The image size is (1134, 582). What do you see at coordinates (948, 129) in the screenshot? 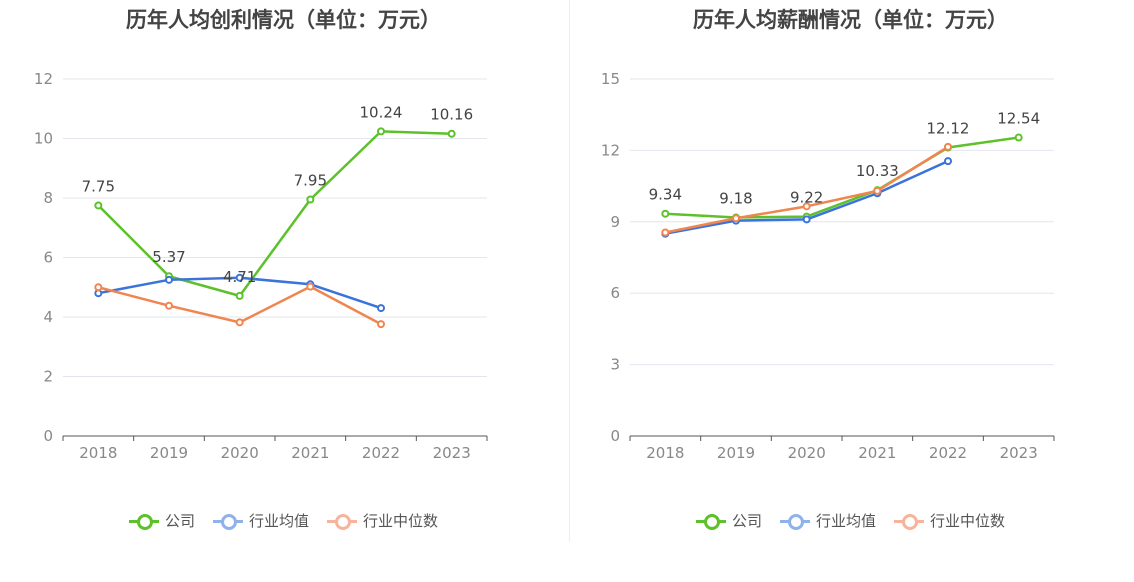
I see `data-label: 12.12` at bounding box center [948, 129].